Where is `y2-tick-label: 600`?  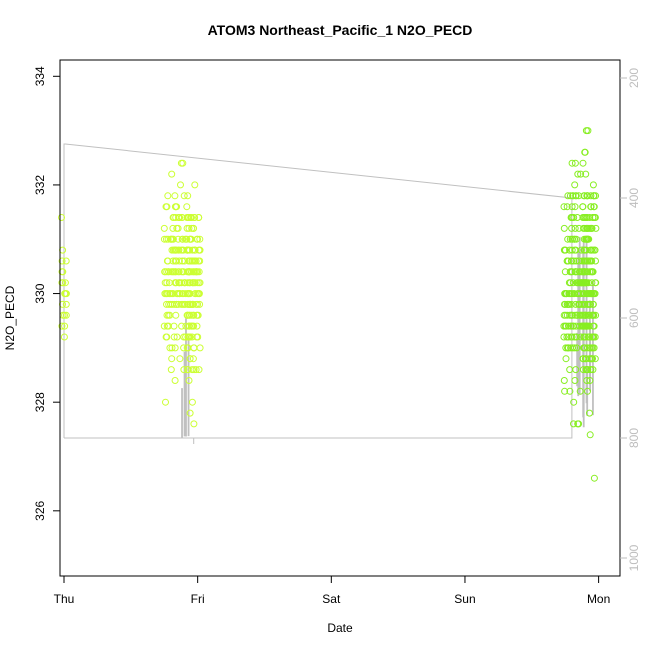 y2-tick-label: 600 is located at coordinates (634, 318).